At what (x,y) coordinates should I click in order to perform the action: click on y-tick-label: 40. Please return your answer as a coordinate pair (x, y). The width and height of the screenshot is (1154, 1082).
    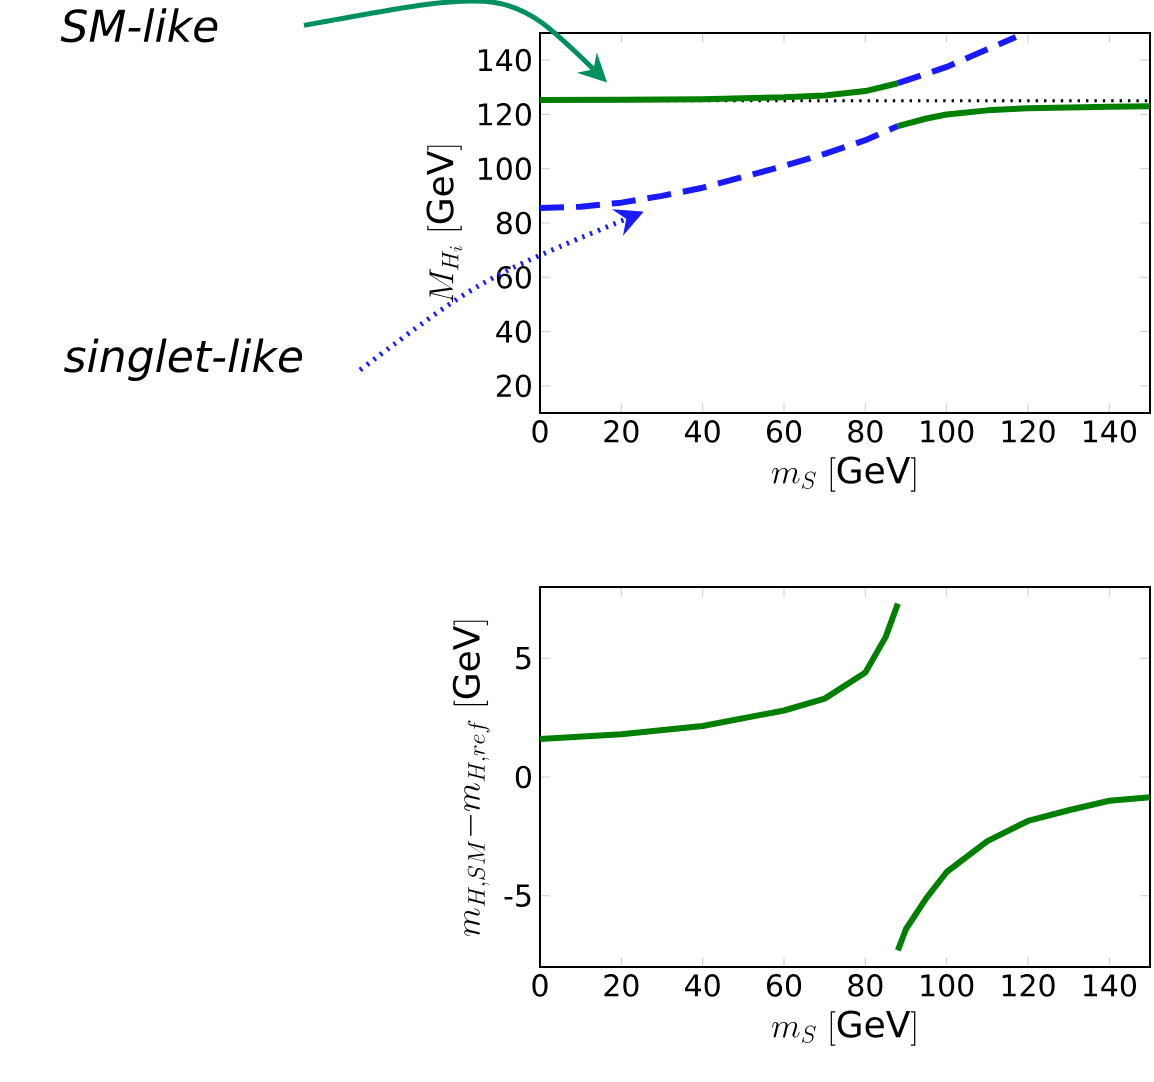
    Looking at the image, I should click on (513, 331).